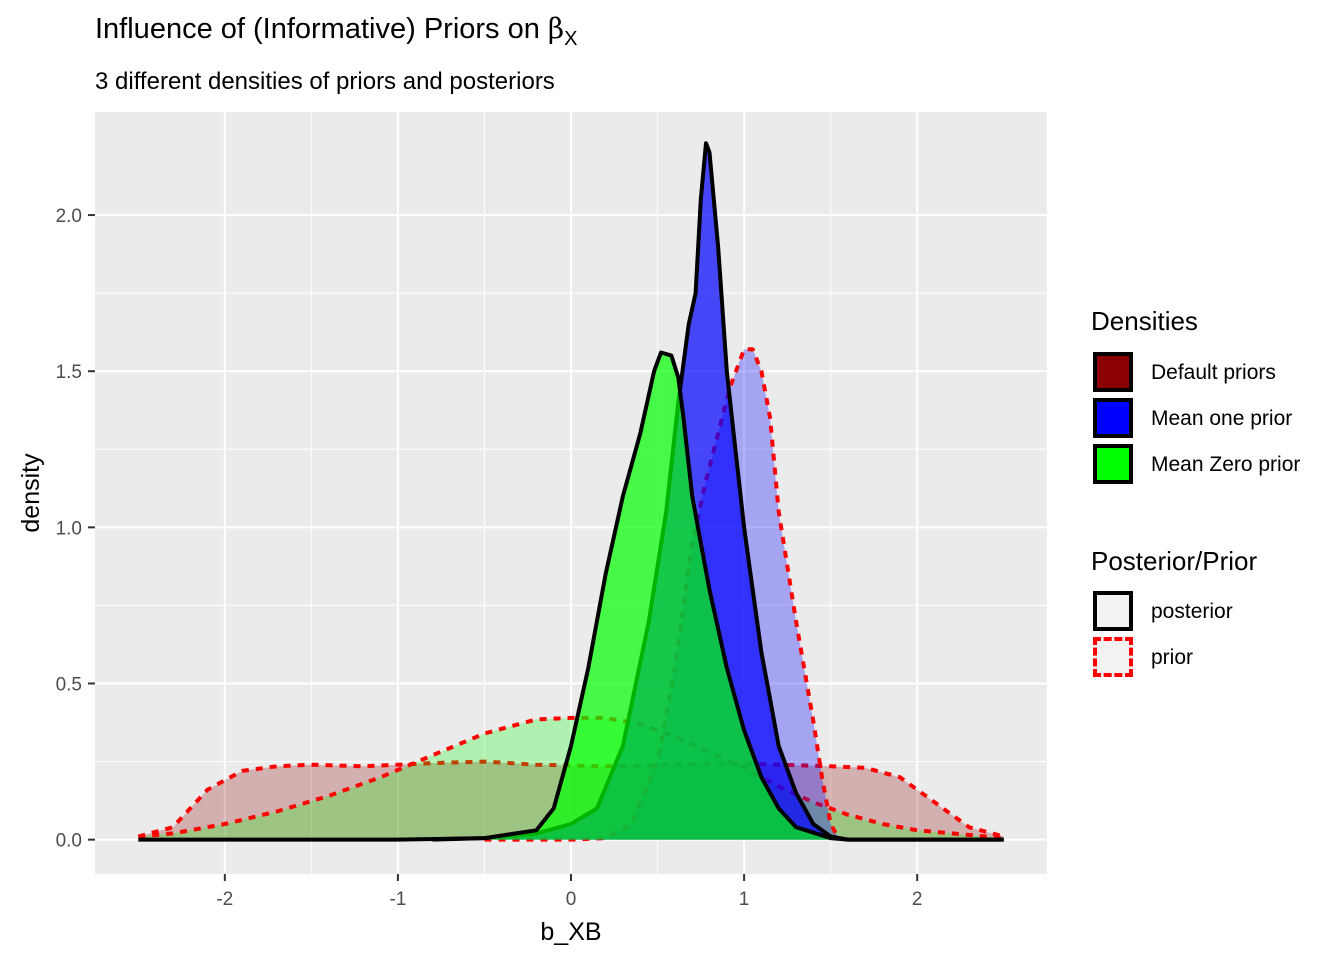  Describe the element at coordinates (1192, 611) in the screenshot. I see `legend-label-posterior: posterior` at that location.